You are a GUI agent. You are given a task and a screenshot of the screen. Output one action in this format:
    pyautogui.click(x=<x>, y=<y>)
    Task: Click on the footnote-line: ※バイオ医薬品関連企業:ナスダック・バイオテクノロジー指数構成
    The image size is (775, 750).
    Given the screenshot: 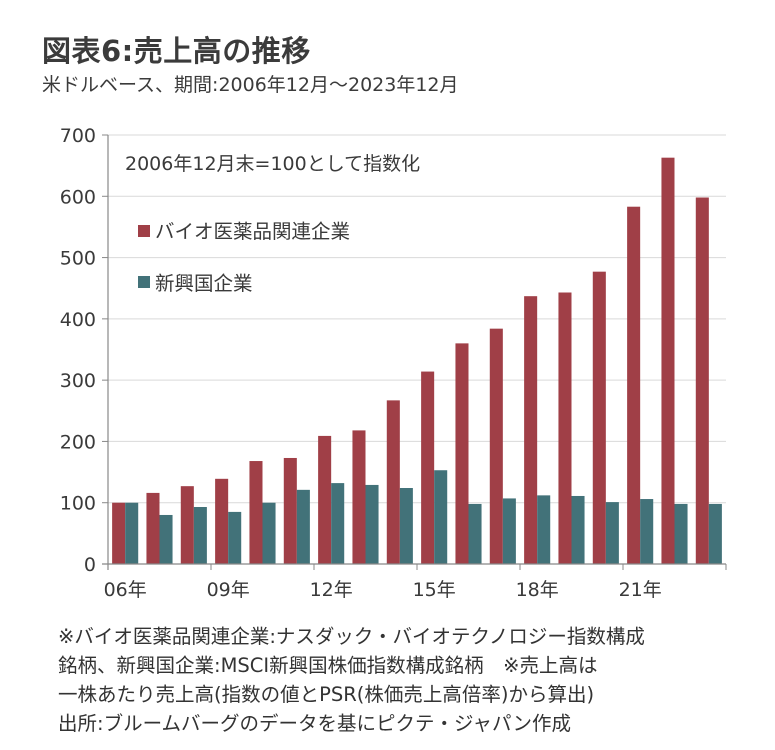 What is the action you would take?
    pyautogui.click(x=351, y=636)
    